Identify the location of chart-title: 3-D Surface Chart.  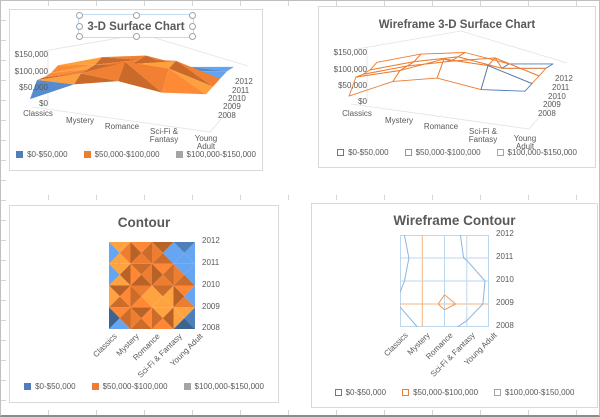
(136, 27).